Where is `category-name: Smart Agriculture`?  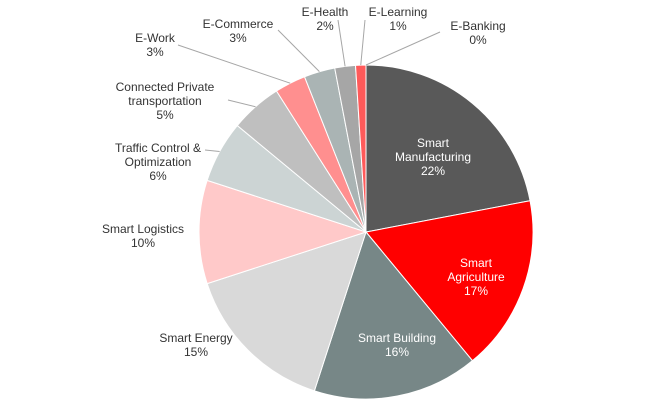 category-name: Smart Agriculture is located at coordinates (476, 270).